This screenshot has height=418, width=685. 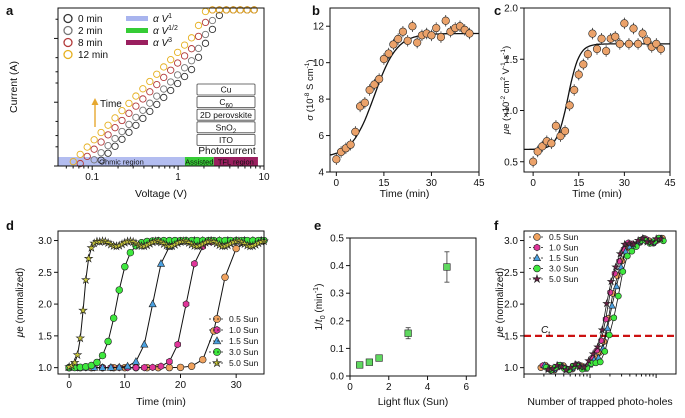 I want to click on y-tick-label: 4, so click(x=321, y=173).